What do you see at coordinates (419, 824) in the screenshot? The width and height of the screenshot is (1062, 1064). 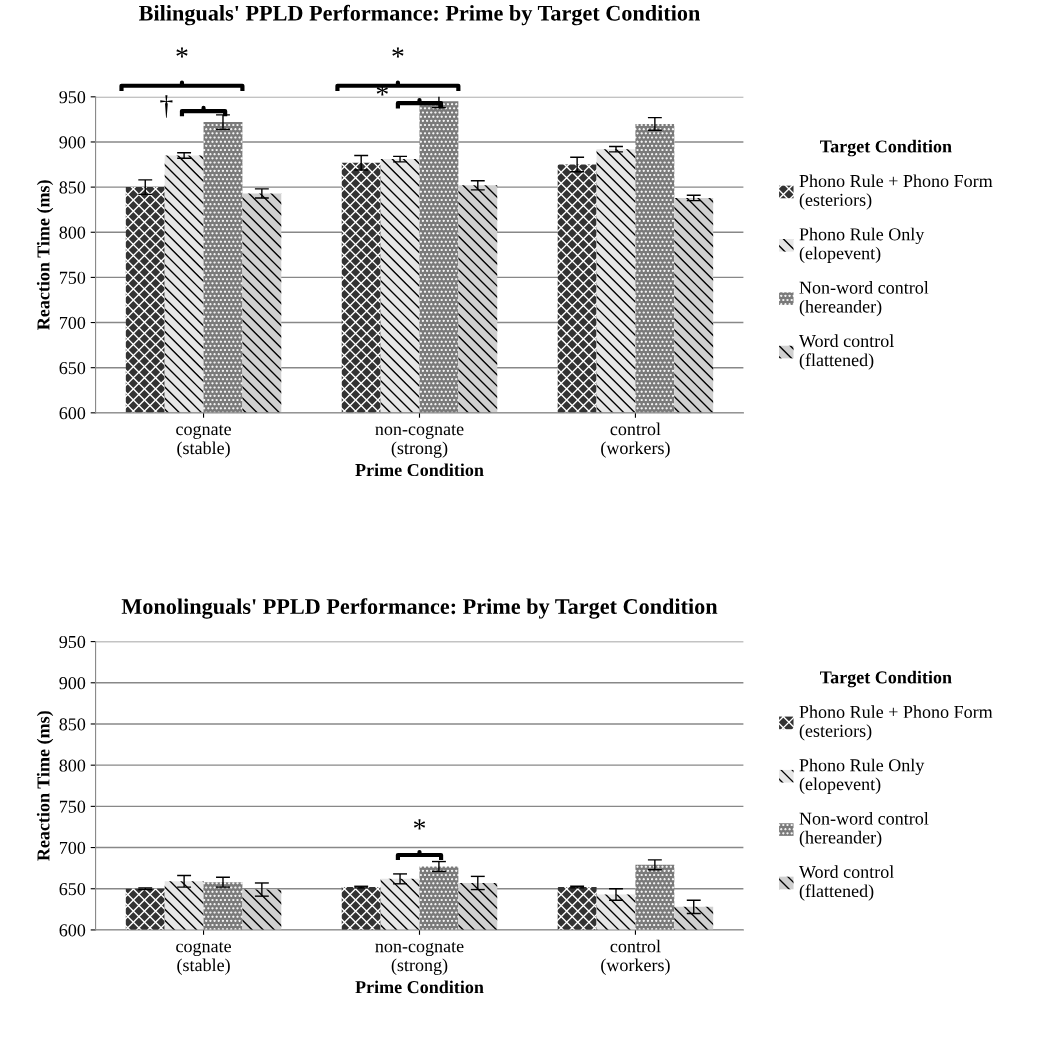 I see `annotation: *` at bounding box center [419, 824].